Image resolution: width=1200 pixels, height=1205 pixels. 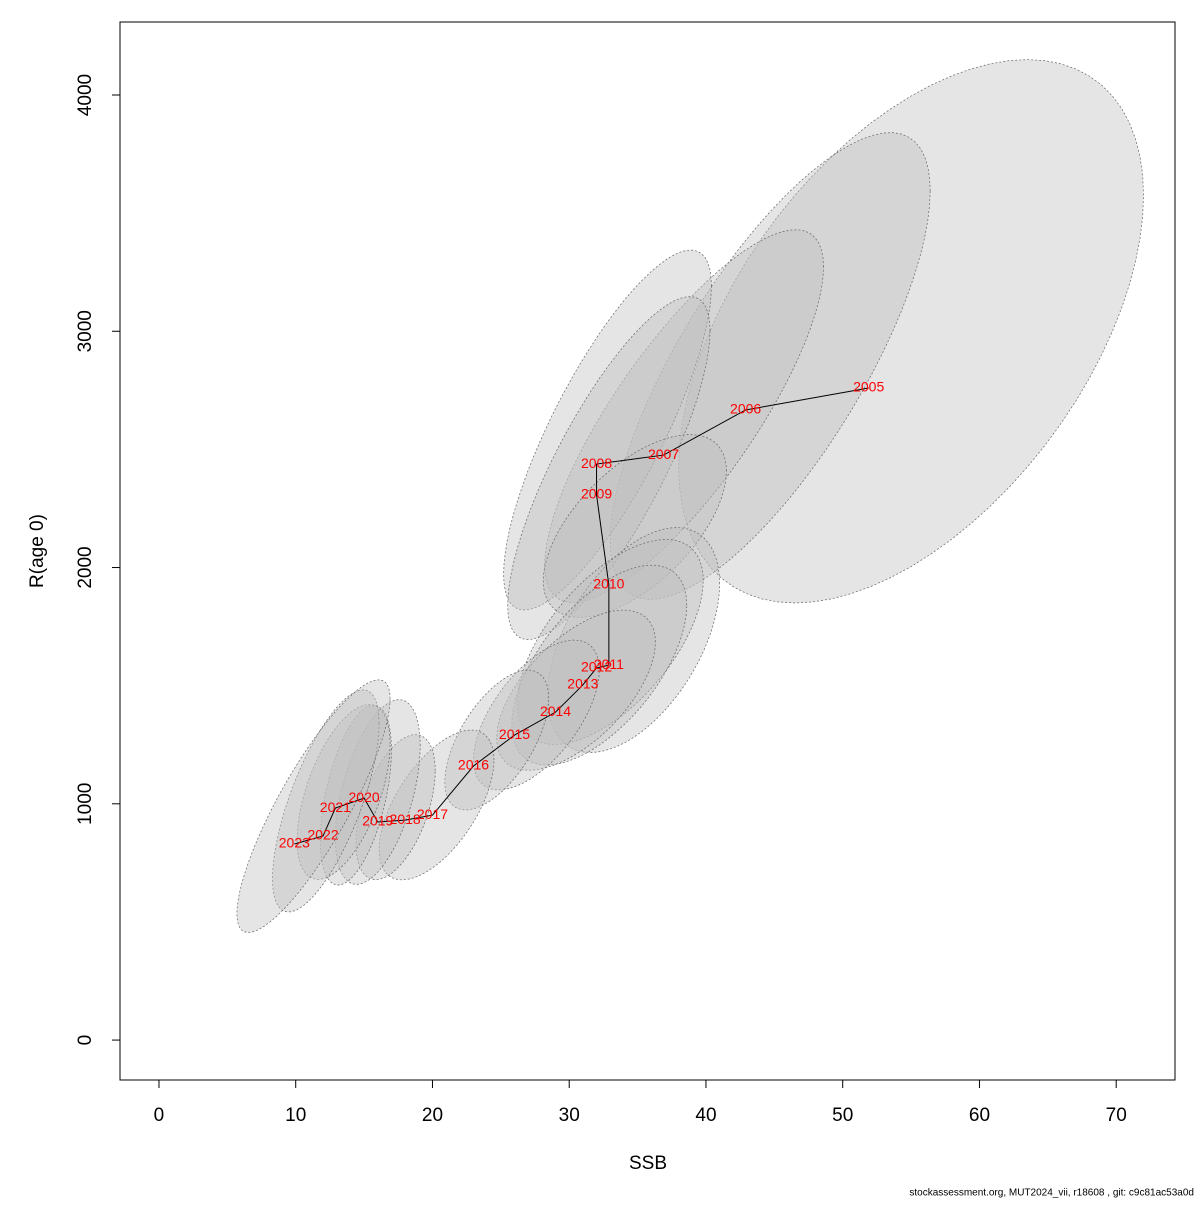 What do you see at coordinates (648, 1163) in the screenshot?
I see `x-axis-label: SSB` at bounding box center [648, 1163].